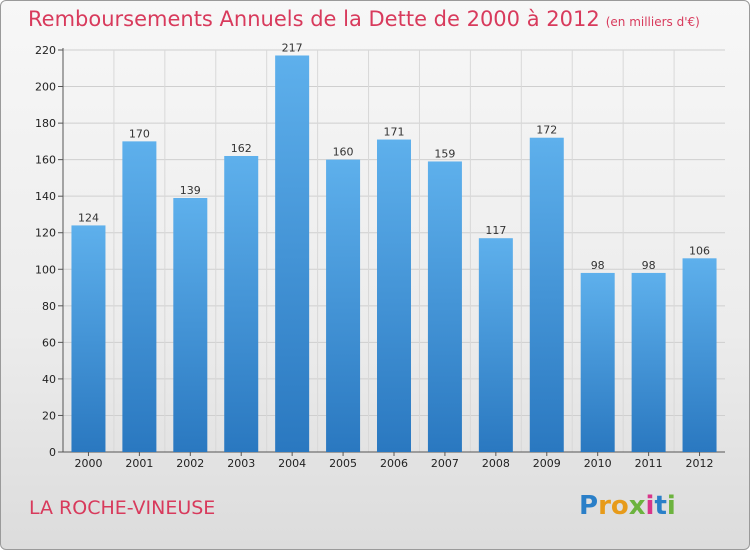 The width and height of the screenshot is (750, 550). Describe the element at coordinates (45, 233) in the screenshot. I see `y-tick-label: 120` at that location.